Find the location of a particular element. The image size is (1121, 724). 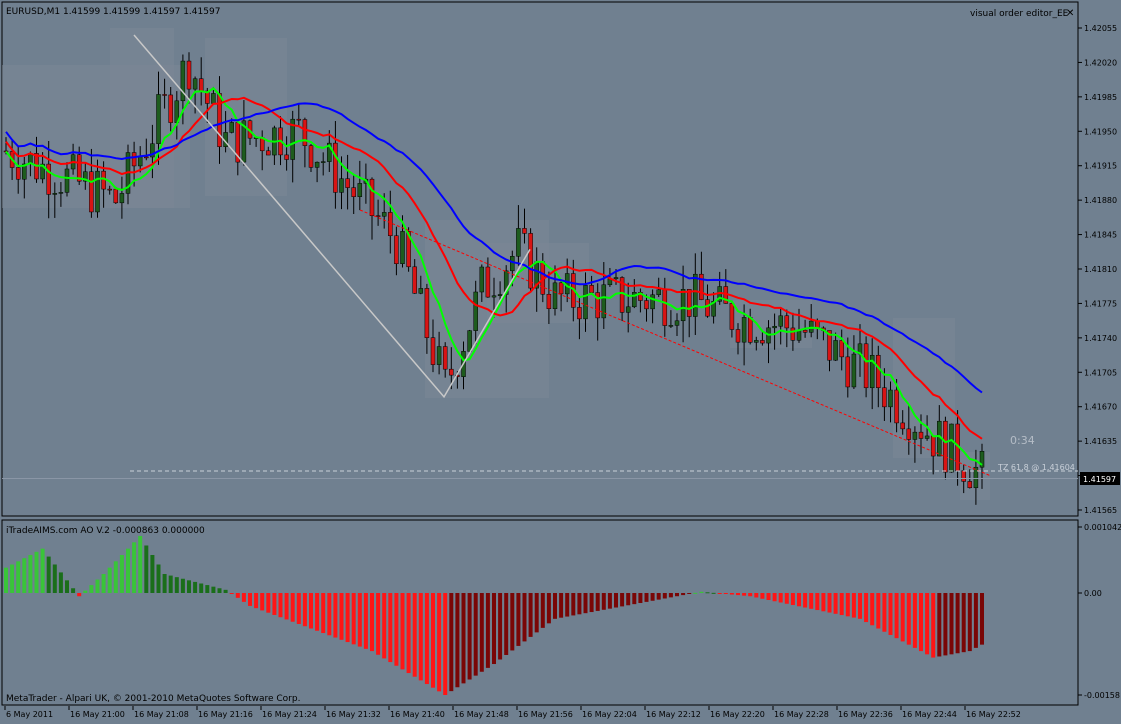

current-price-tag is located at coordinates (1100, 478).